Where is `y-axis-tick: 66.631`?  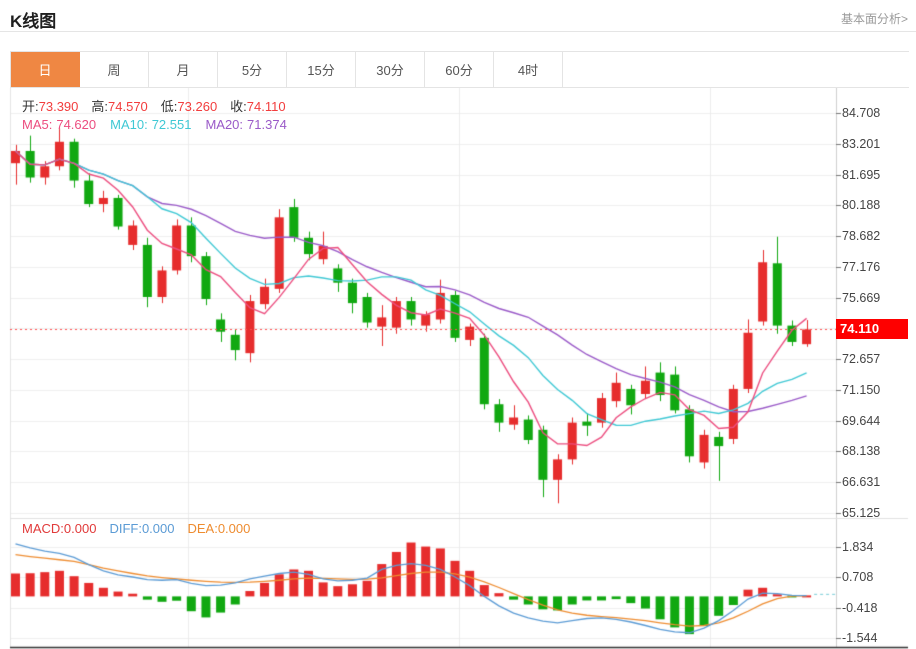 y-axis-tick: 66.631 is located at coordinates (861, 482).